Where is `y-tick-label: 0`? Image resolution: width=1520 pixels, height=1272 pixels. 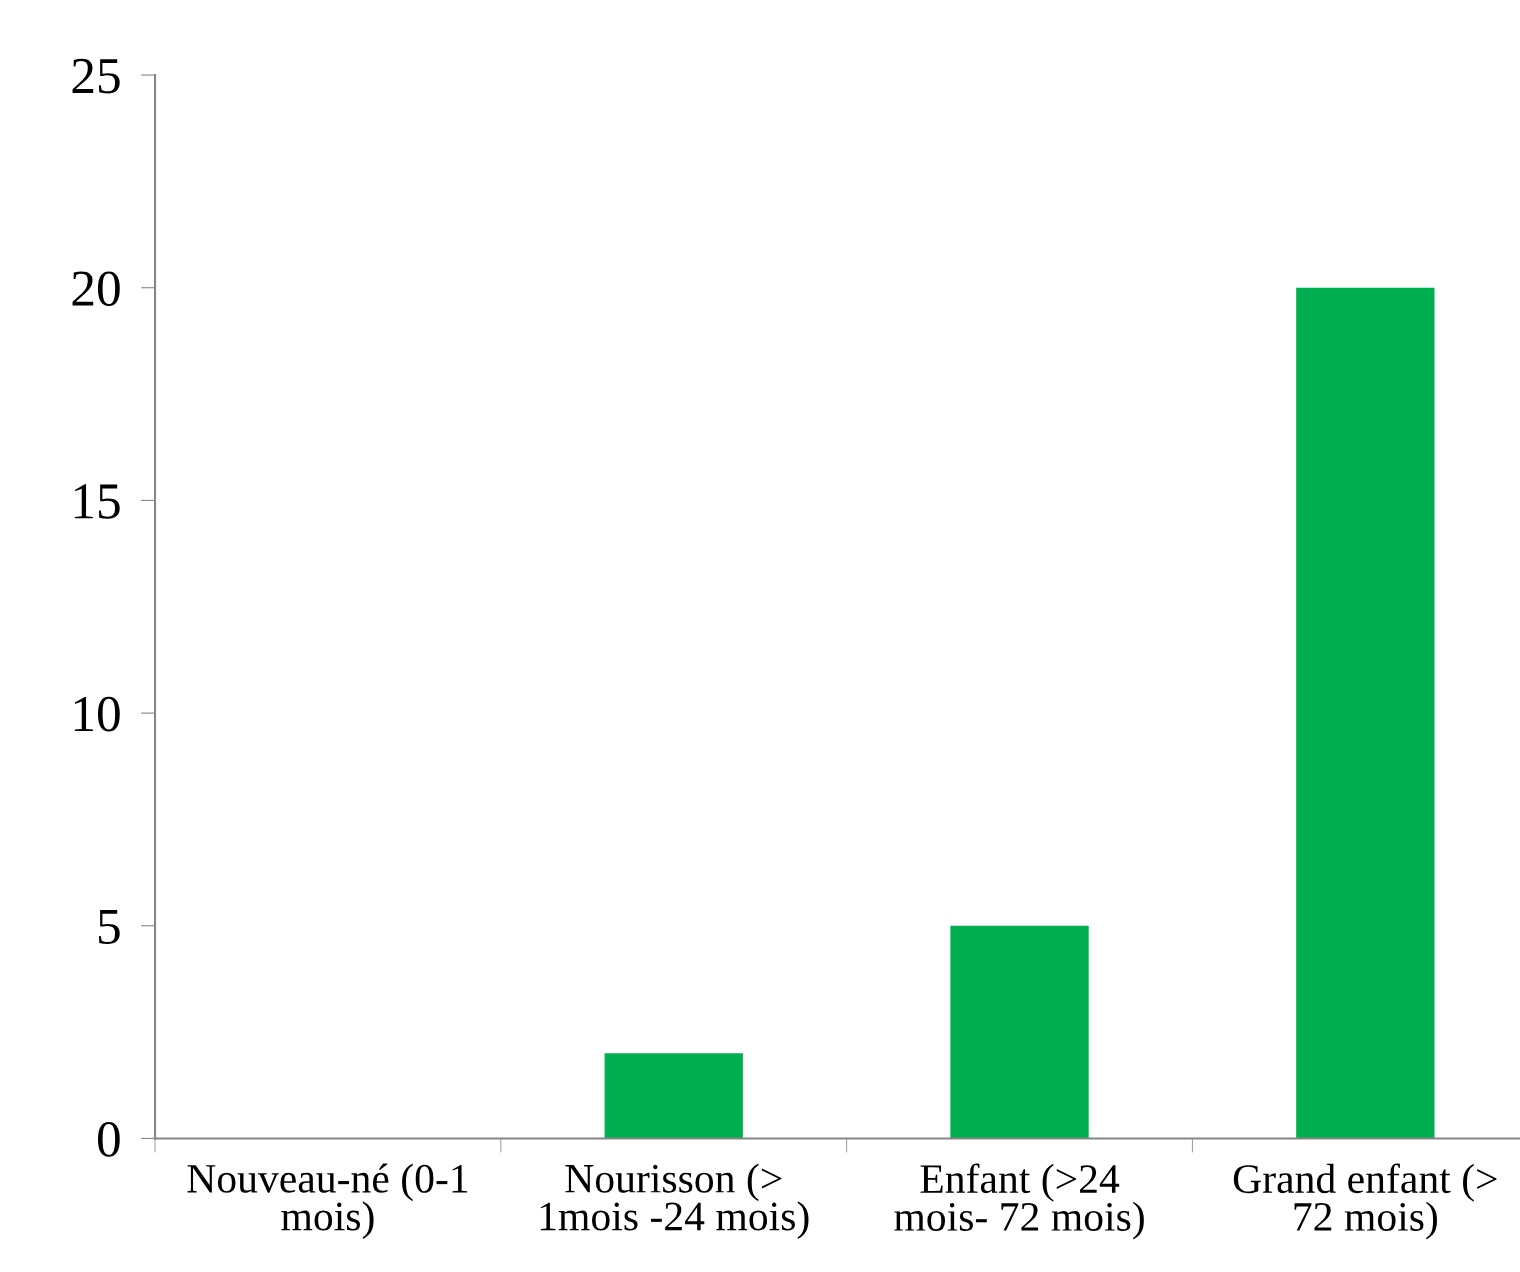
y-tick-label: 0 is located at coordinates (108, 1139).